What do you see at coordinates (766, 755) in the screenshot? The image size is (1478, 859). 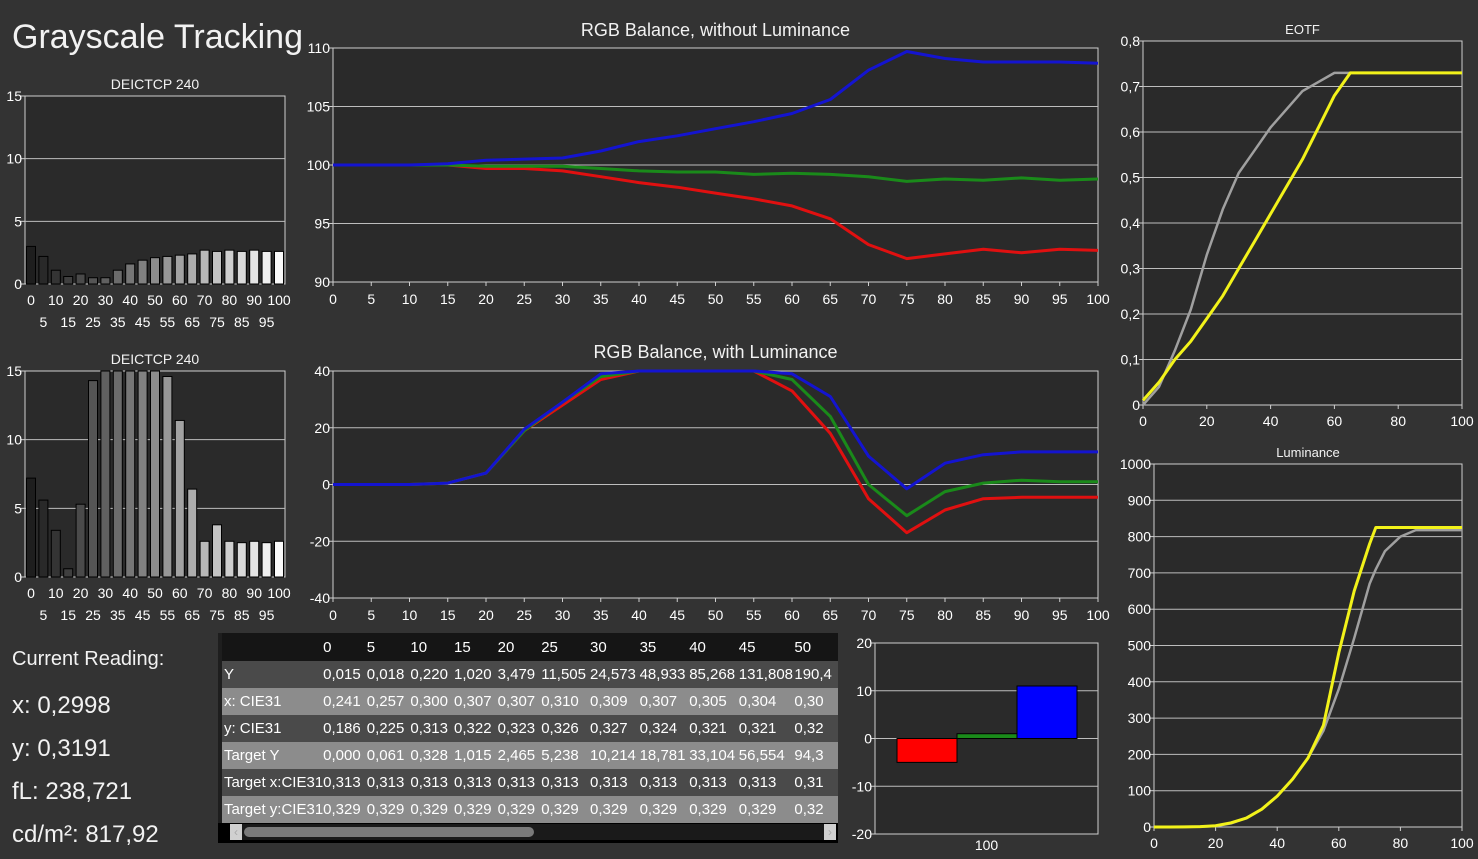 I see `table-cell: 56,554` at bounding box center [766, 755].